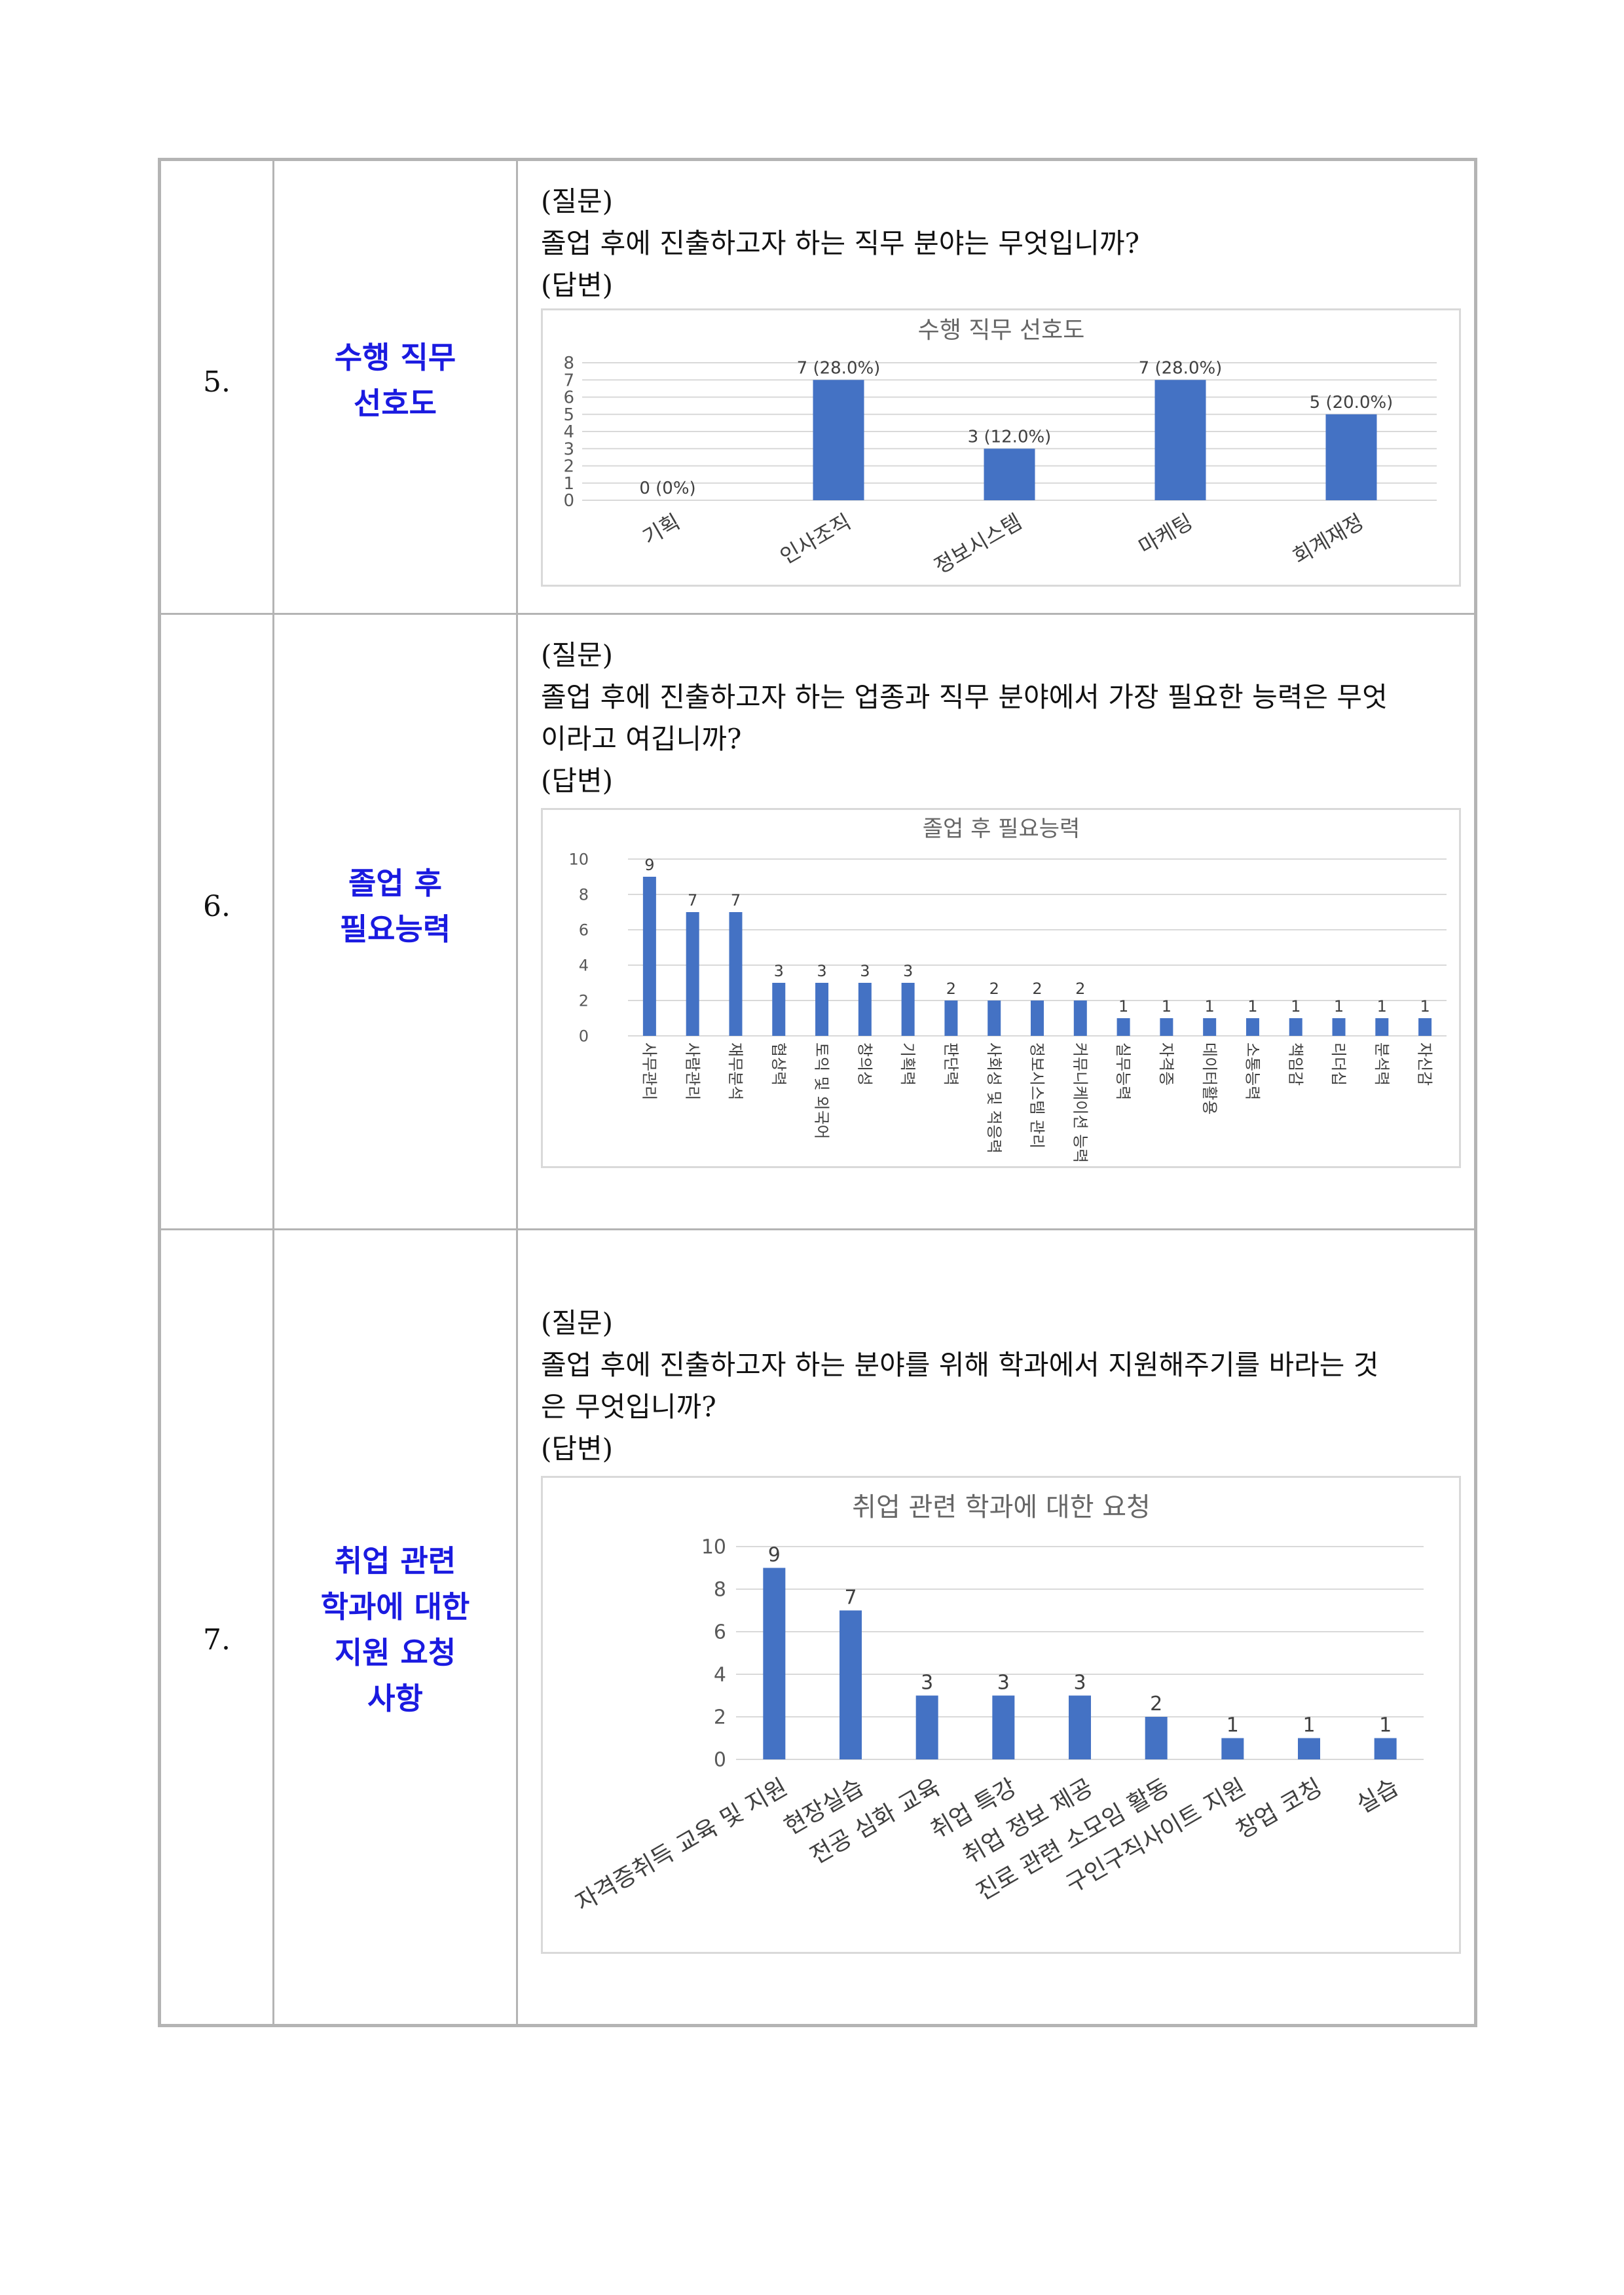  I want to click on x-tick-label: 자격증취득 교육 및 지원, so click(681, 1845).